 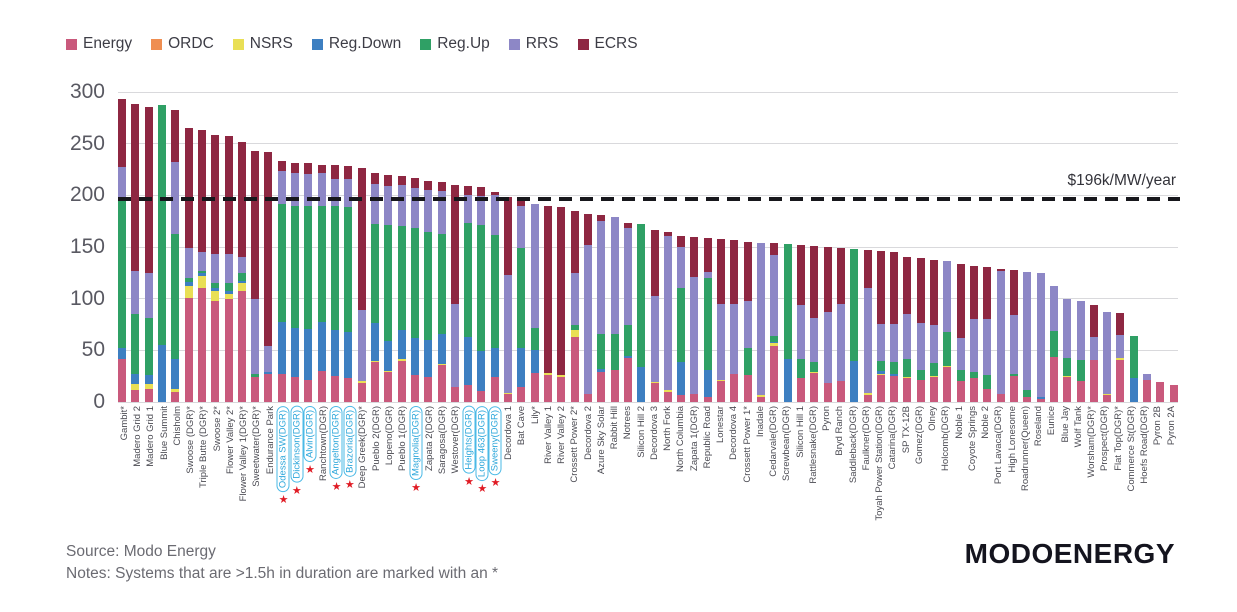 I want to click on bar-rattlesnake-dgr-, so click(x=814, y=324).